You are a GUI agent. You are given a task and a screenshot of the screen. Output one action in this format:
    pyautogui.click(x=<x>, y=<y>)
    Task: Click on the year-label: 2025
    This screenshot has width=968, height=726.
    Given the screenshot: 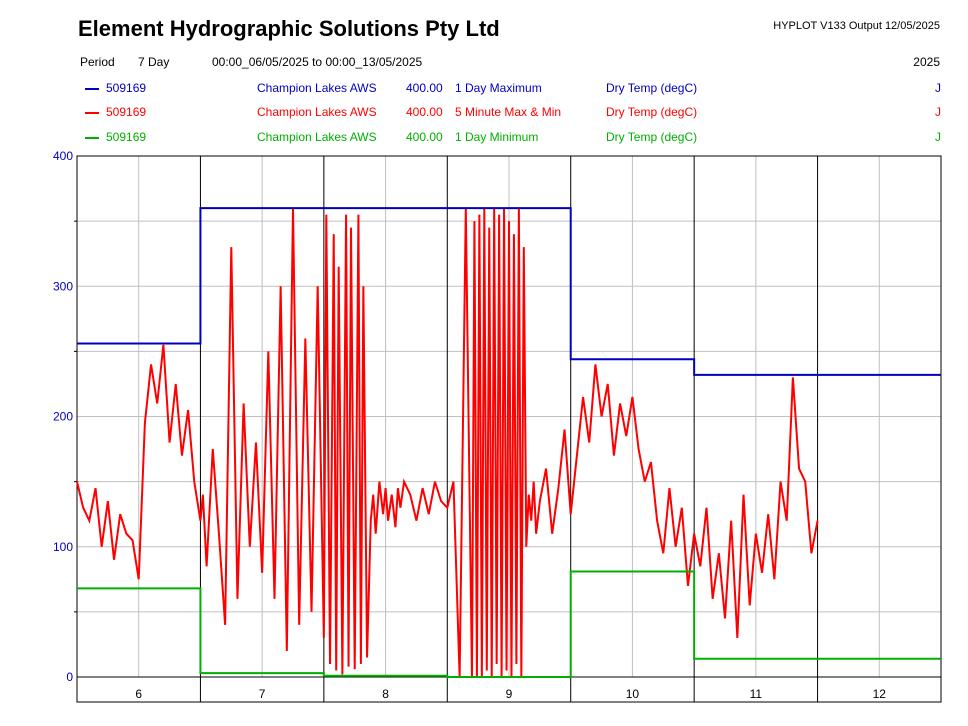 What is the action you would take?
    pyautogui.click(x=926, y=62)
    